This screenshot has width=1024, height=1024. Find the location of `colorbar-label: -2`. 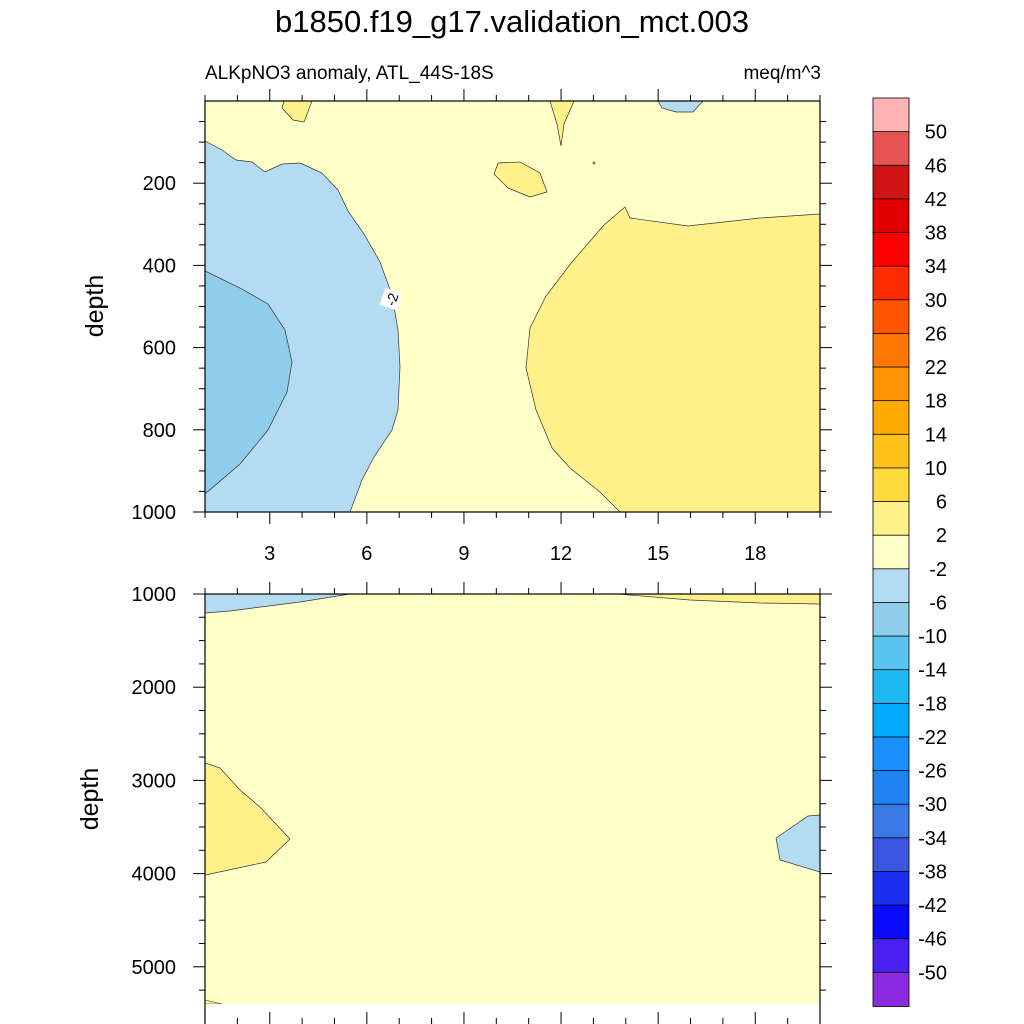

colorbar-label: -2 is located at coordinates (938, 570).